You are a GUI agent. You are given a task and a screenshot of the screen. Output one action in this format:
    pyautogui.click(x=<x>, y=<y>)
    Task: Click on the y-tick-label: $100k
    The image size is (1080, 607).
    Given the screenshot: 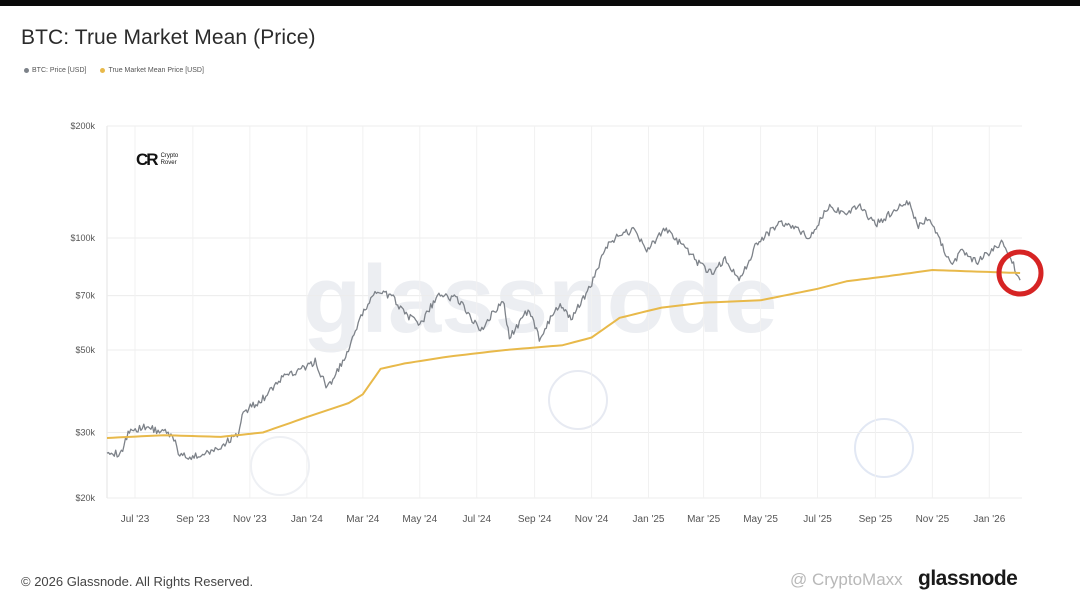 What is the action you would take?
    pyautogui.click(x=82, y=238)
    